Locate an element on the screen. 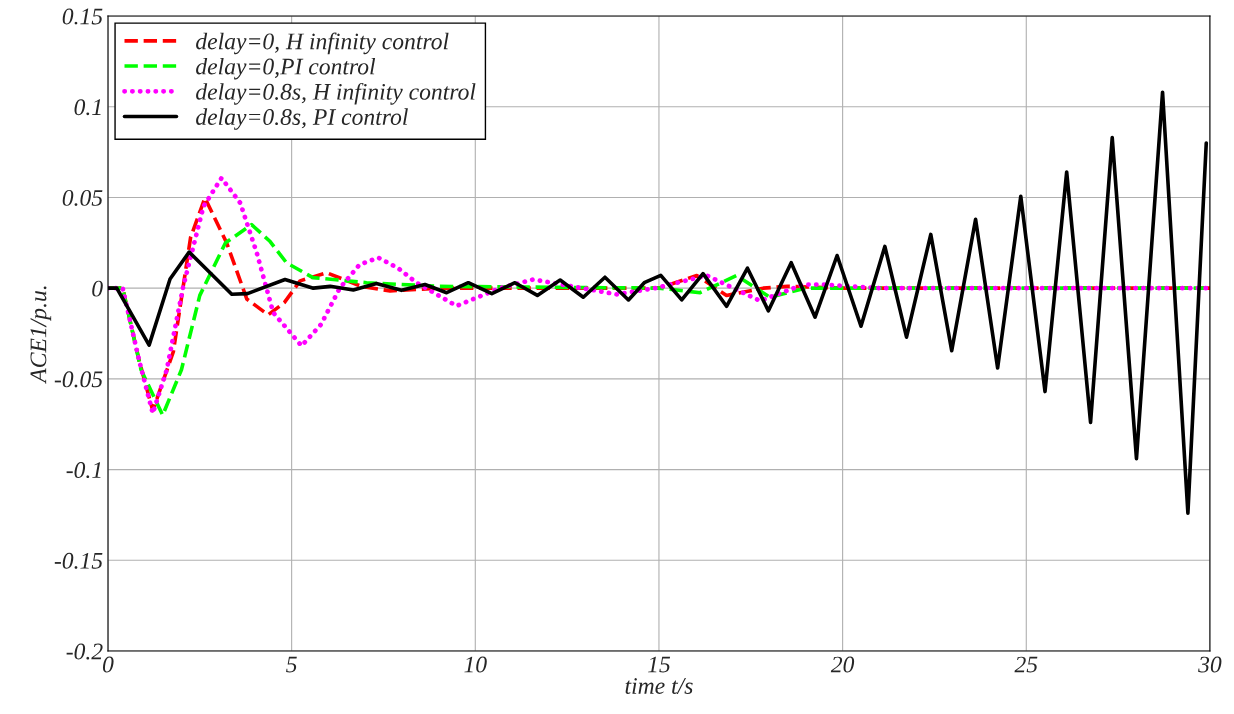  x-tick-label: 30 is located at coordinates (1210, 664).